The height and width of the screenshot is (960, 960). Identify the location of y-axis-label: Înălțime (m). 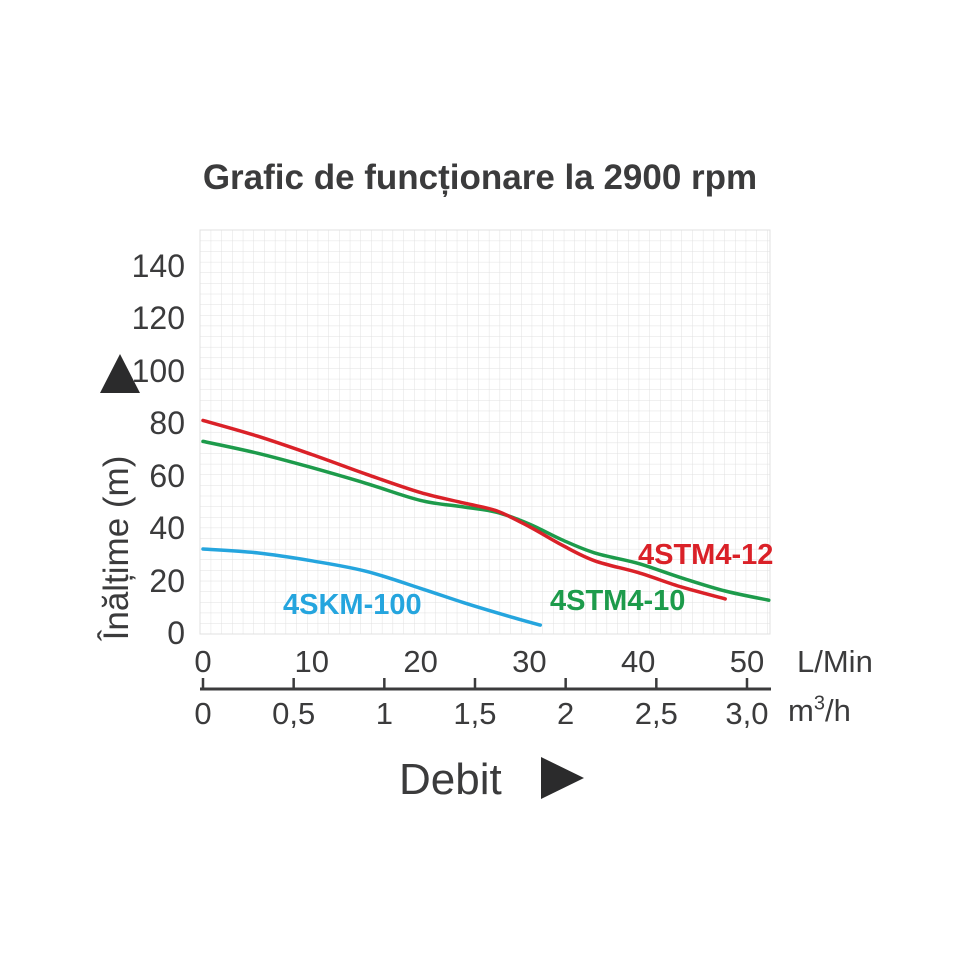
(116, 548).